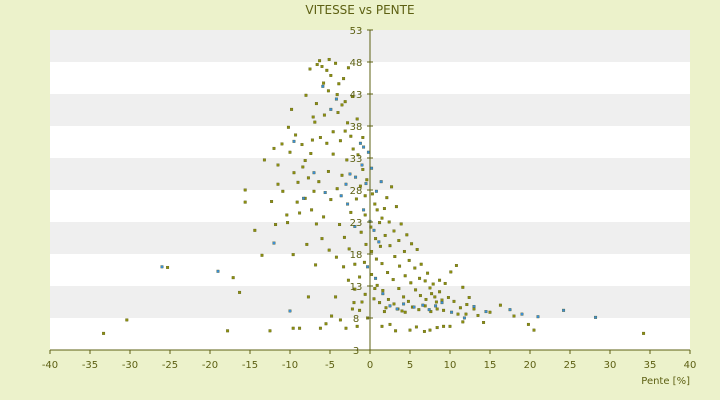 This screenshot has height=400, width=720. What do you see at coordinates (490, 365) in the screenshot?
I see `x-tick-label: 15` at bounding box center [490, 365].